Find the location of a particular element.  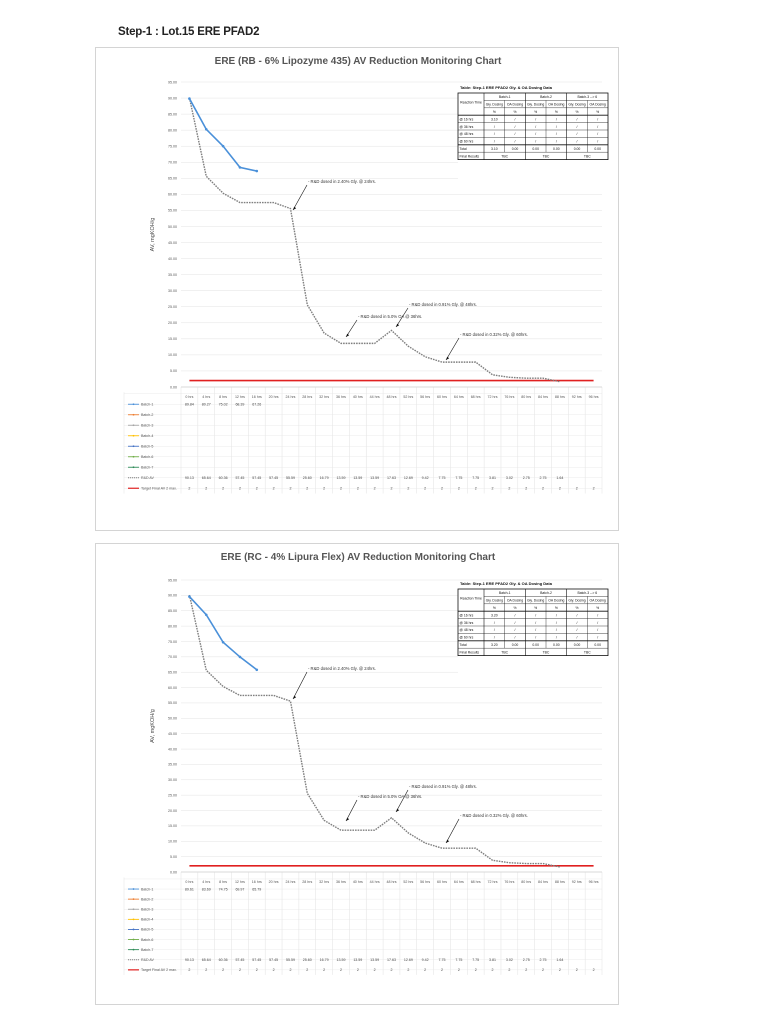

dosing-table-border is located at coordinates (533, 622).